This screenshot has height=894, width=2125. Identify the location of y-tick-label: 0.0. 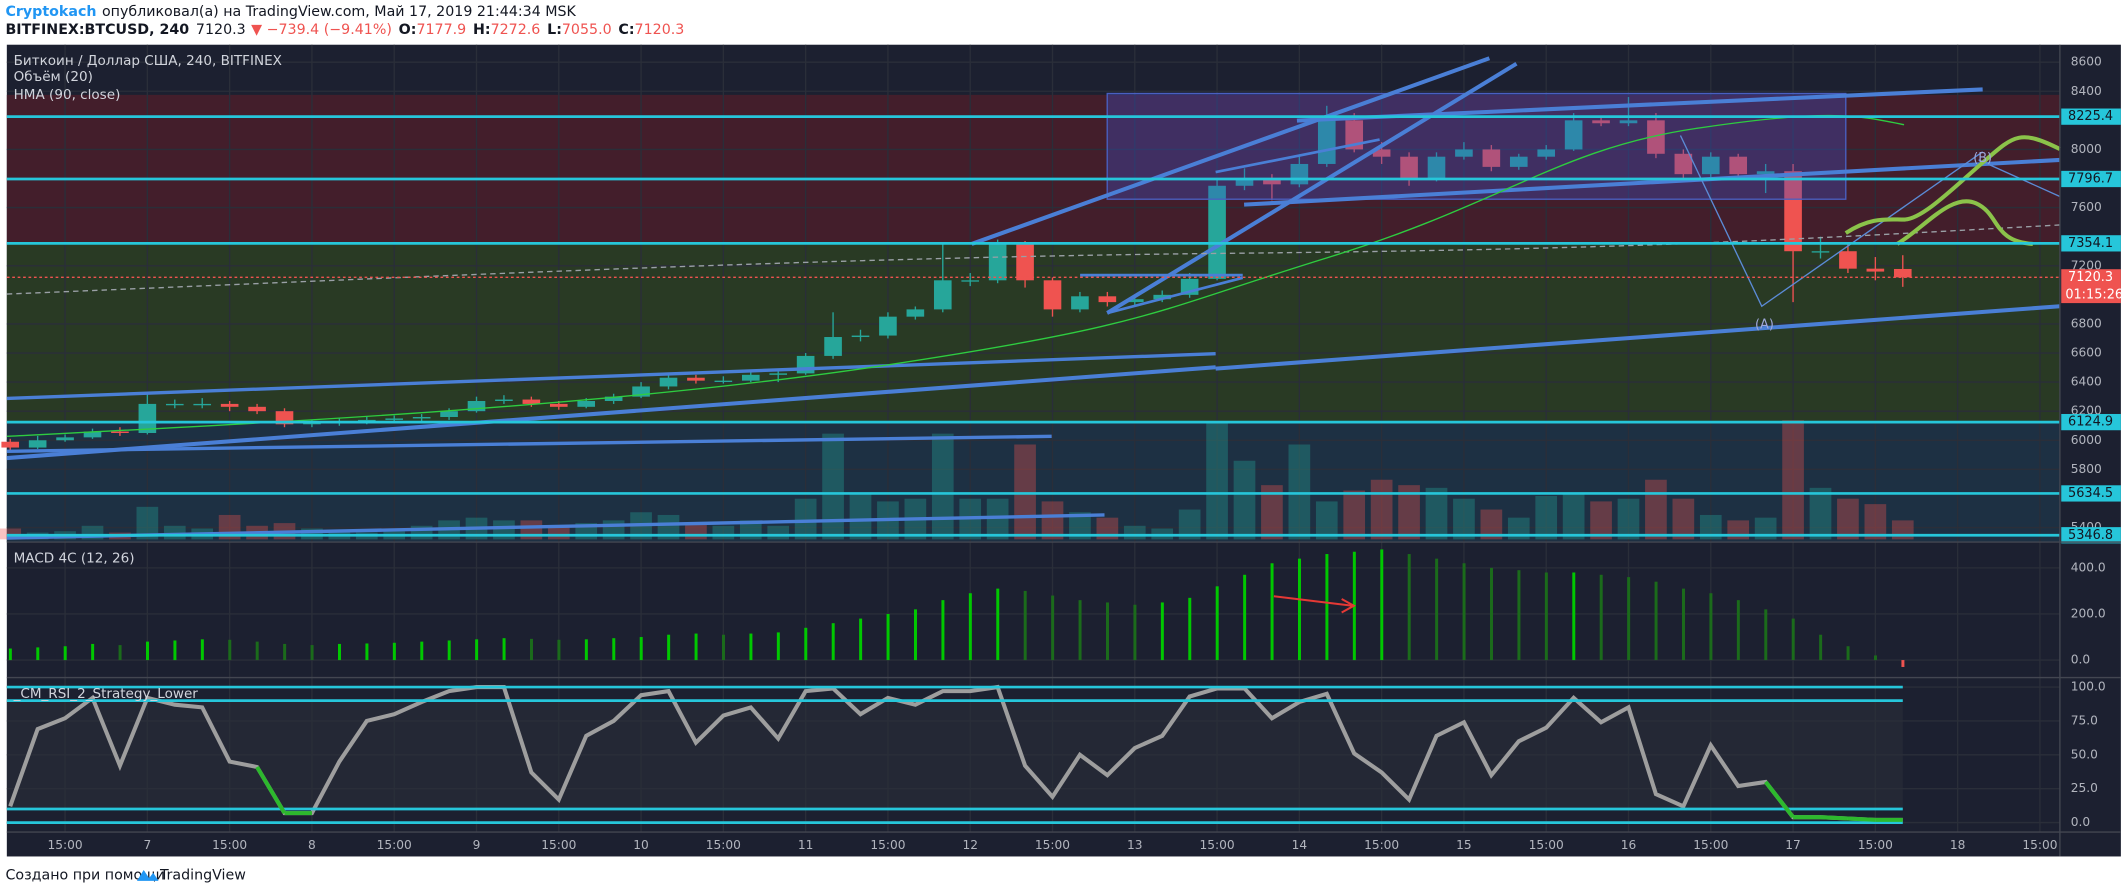
(2080, 822).